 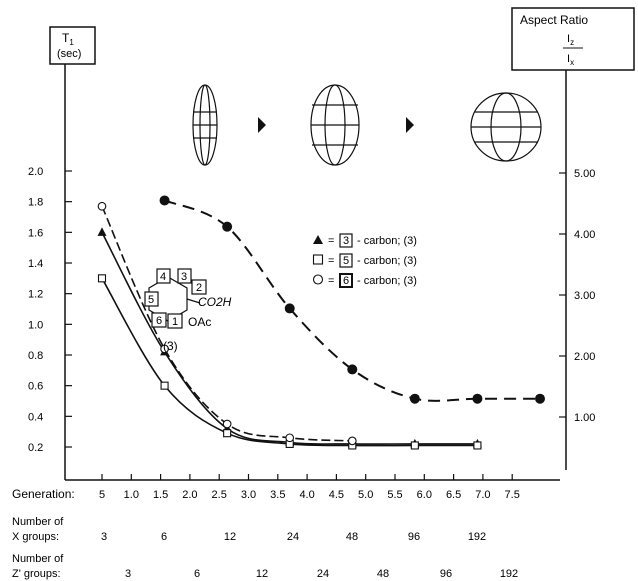 I want to click on right-tick-label: 5.00, so click(x=584, y=174).